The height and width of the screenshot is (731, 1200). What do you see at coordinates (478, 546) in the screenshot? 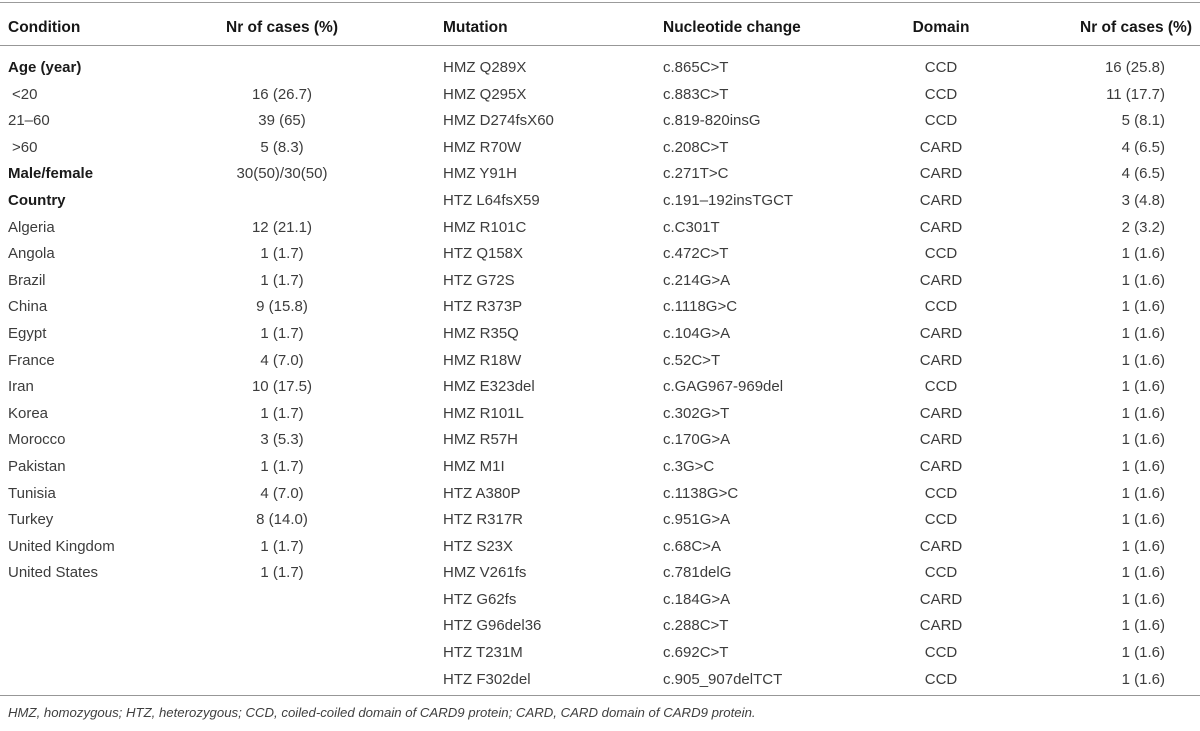
I see `cell-mutation: HTZ S23X` at bounding box center [478, 546].